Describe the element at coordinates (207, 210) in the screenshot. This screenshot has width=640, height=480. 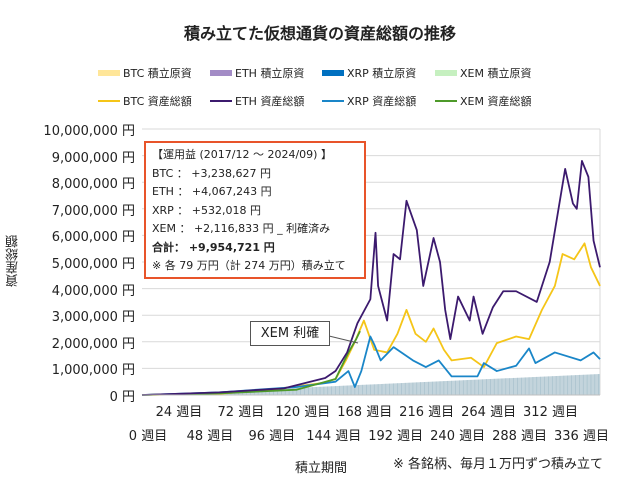
I see `info-xrp: XRP ： +532,018 円` at that location.